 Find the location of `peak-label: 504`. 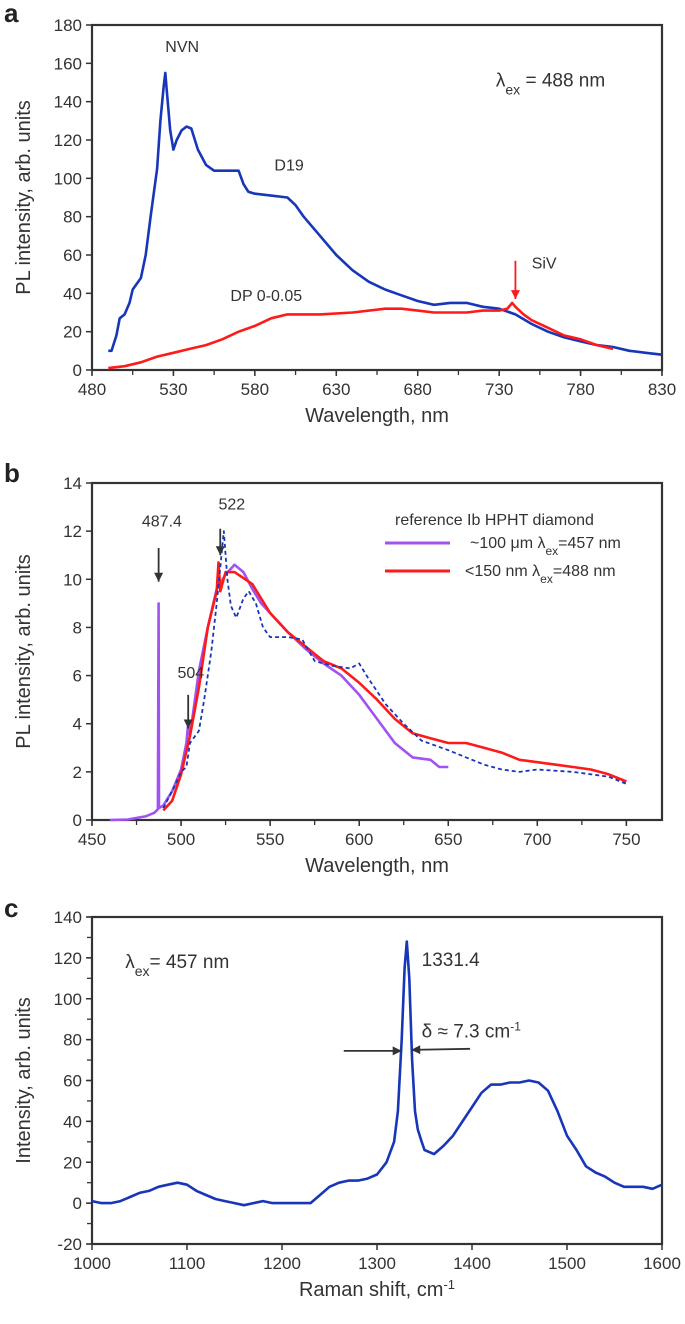

peak-label: 504 is located at coordinates (191, 673).